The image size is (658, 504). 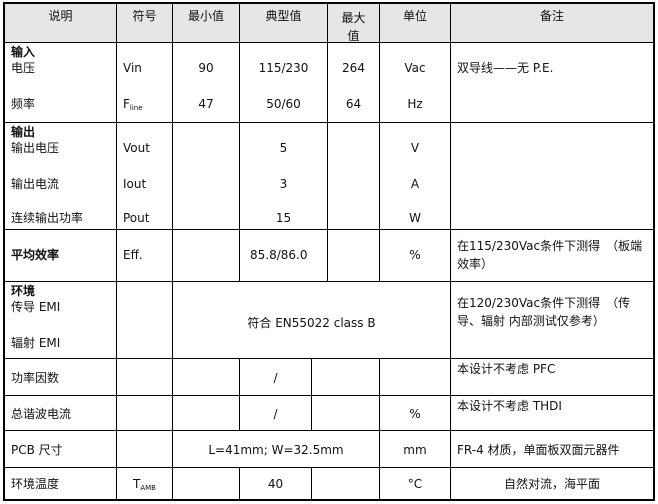 I want to click on unit: W, so click(x=415, y=218).